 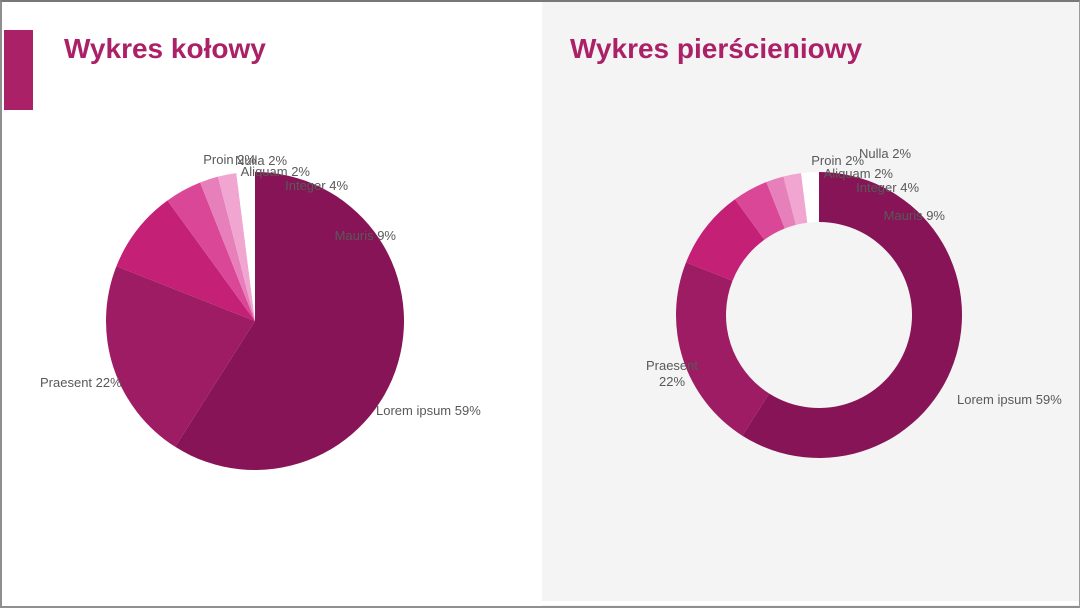 I want to click on pie-label-nulla: Nulla 2%, so click(x=261, y=160).